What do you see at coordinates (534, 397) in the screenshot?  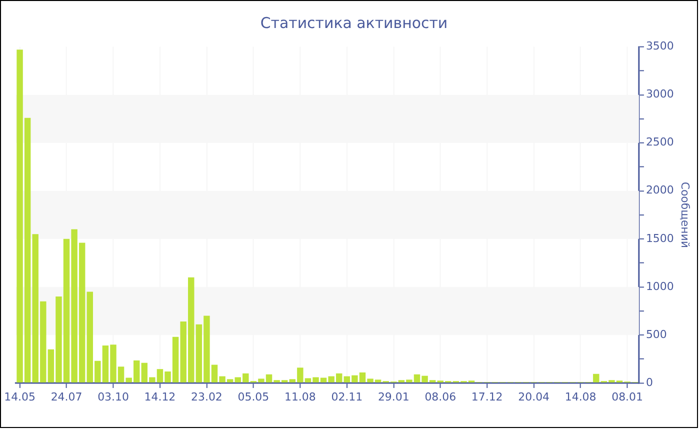 I see `x-tick-label: 20.04` at bounding box center [534, 397].